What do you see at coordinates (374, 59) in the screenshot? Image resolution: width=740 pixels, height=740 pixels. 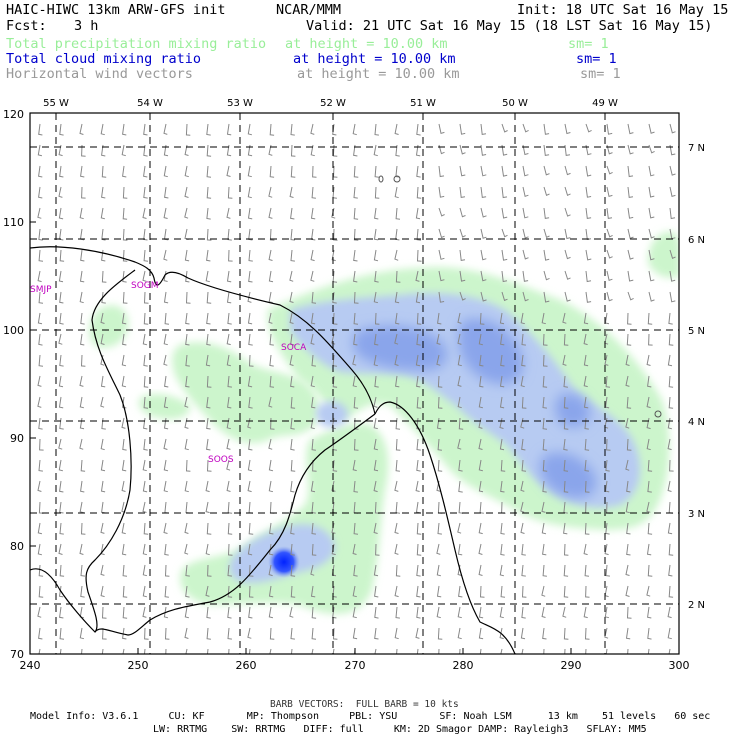 I see `field-cloud-level: at height = 10.00 km` at bounding box center [374, 59].